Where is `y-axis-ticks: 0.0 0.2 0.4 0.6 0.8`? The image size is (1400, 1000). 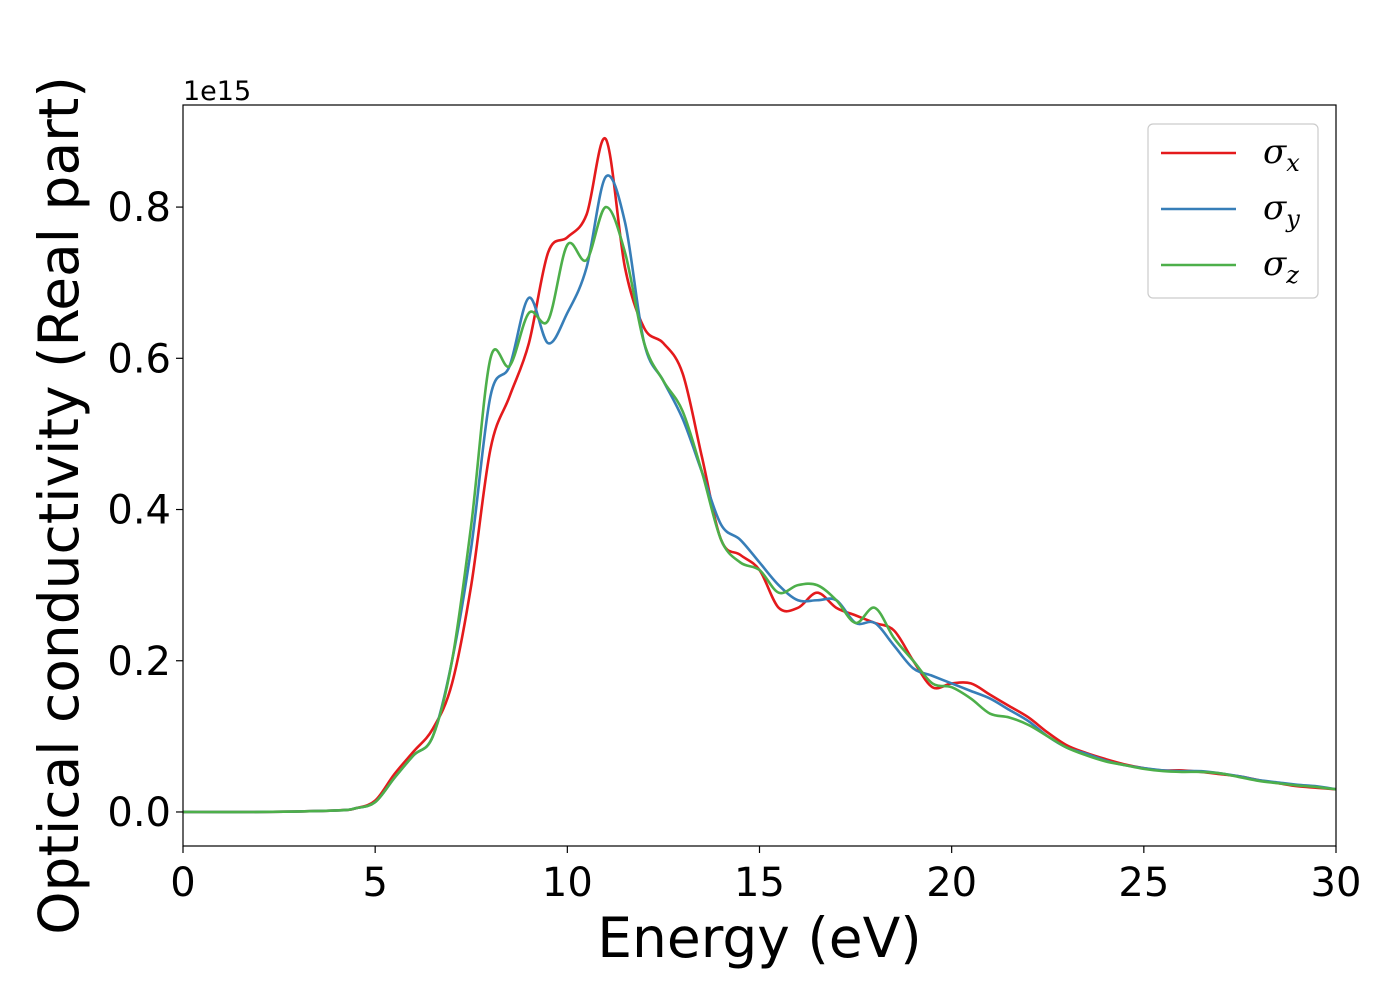 y-axis-ticks: 0.0 0.2 0.4 0.6 0.8 is located at coordinates (145, 510).